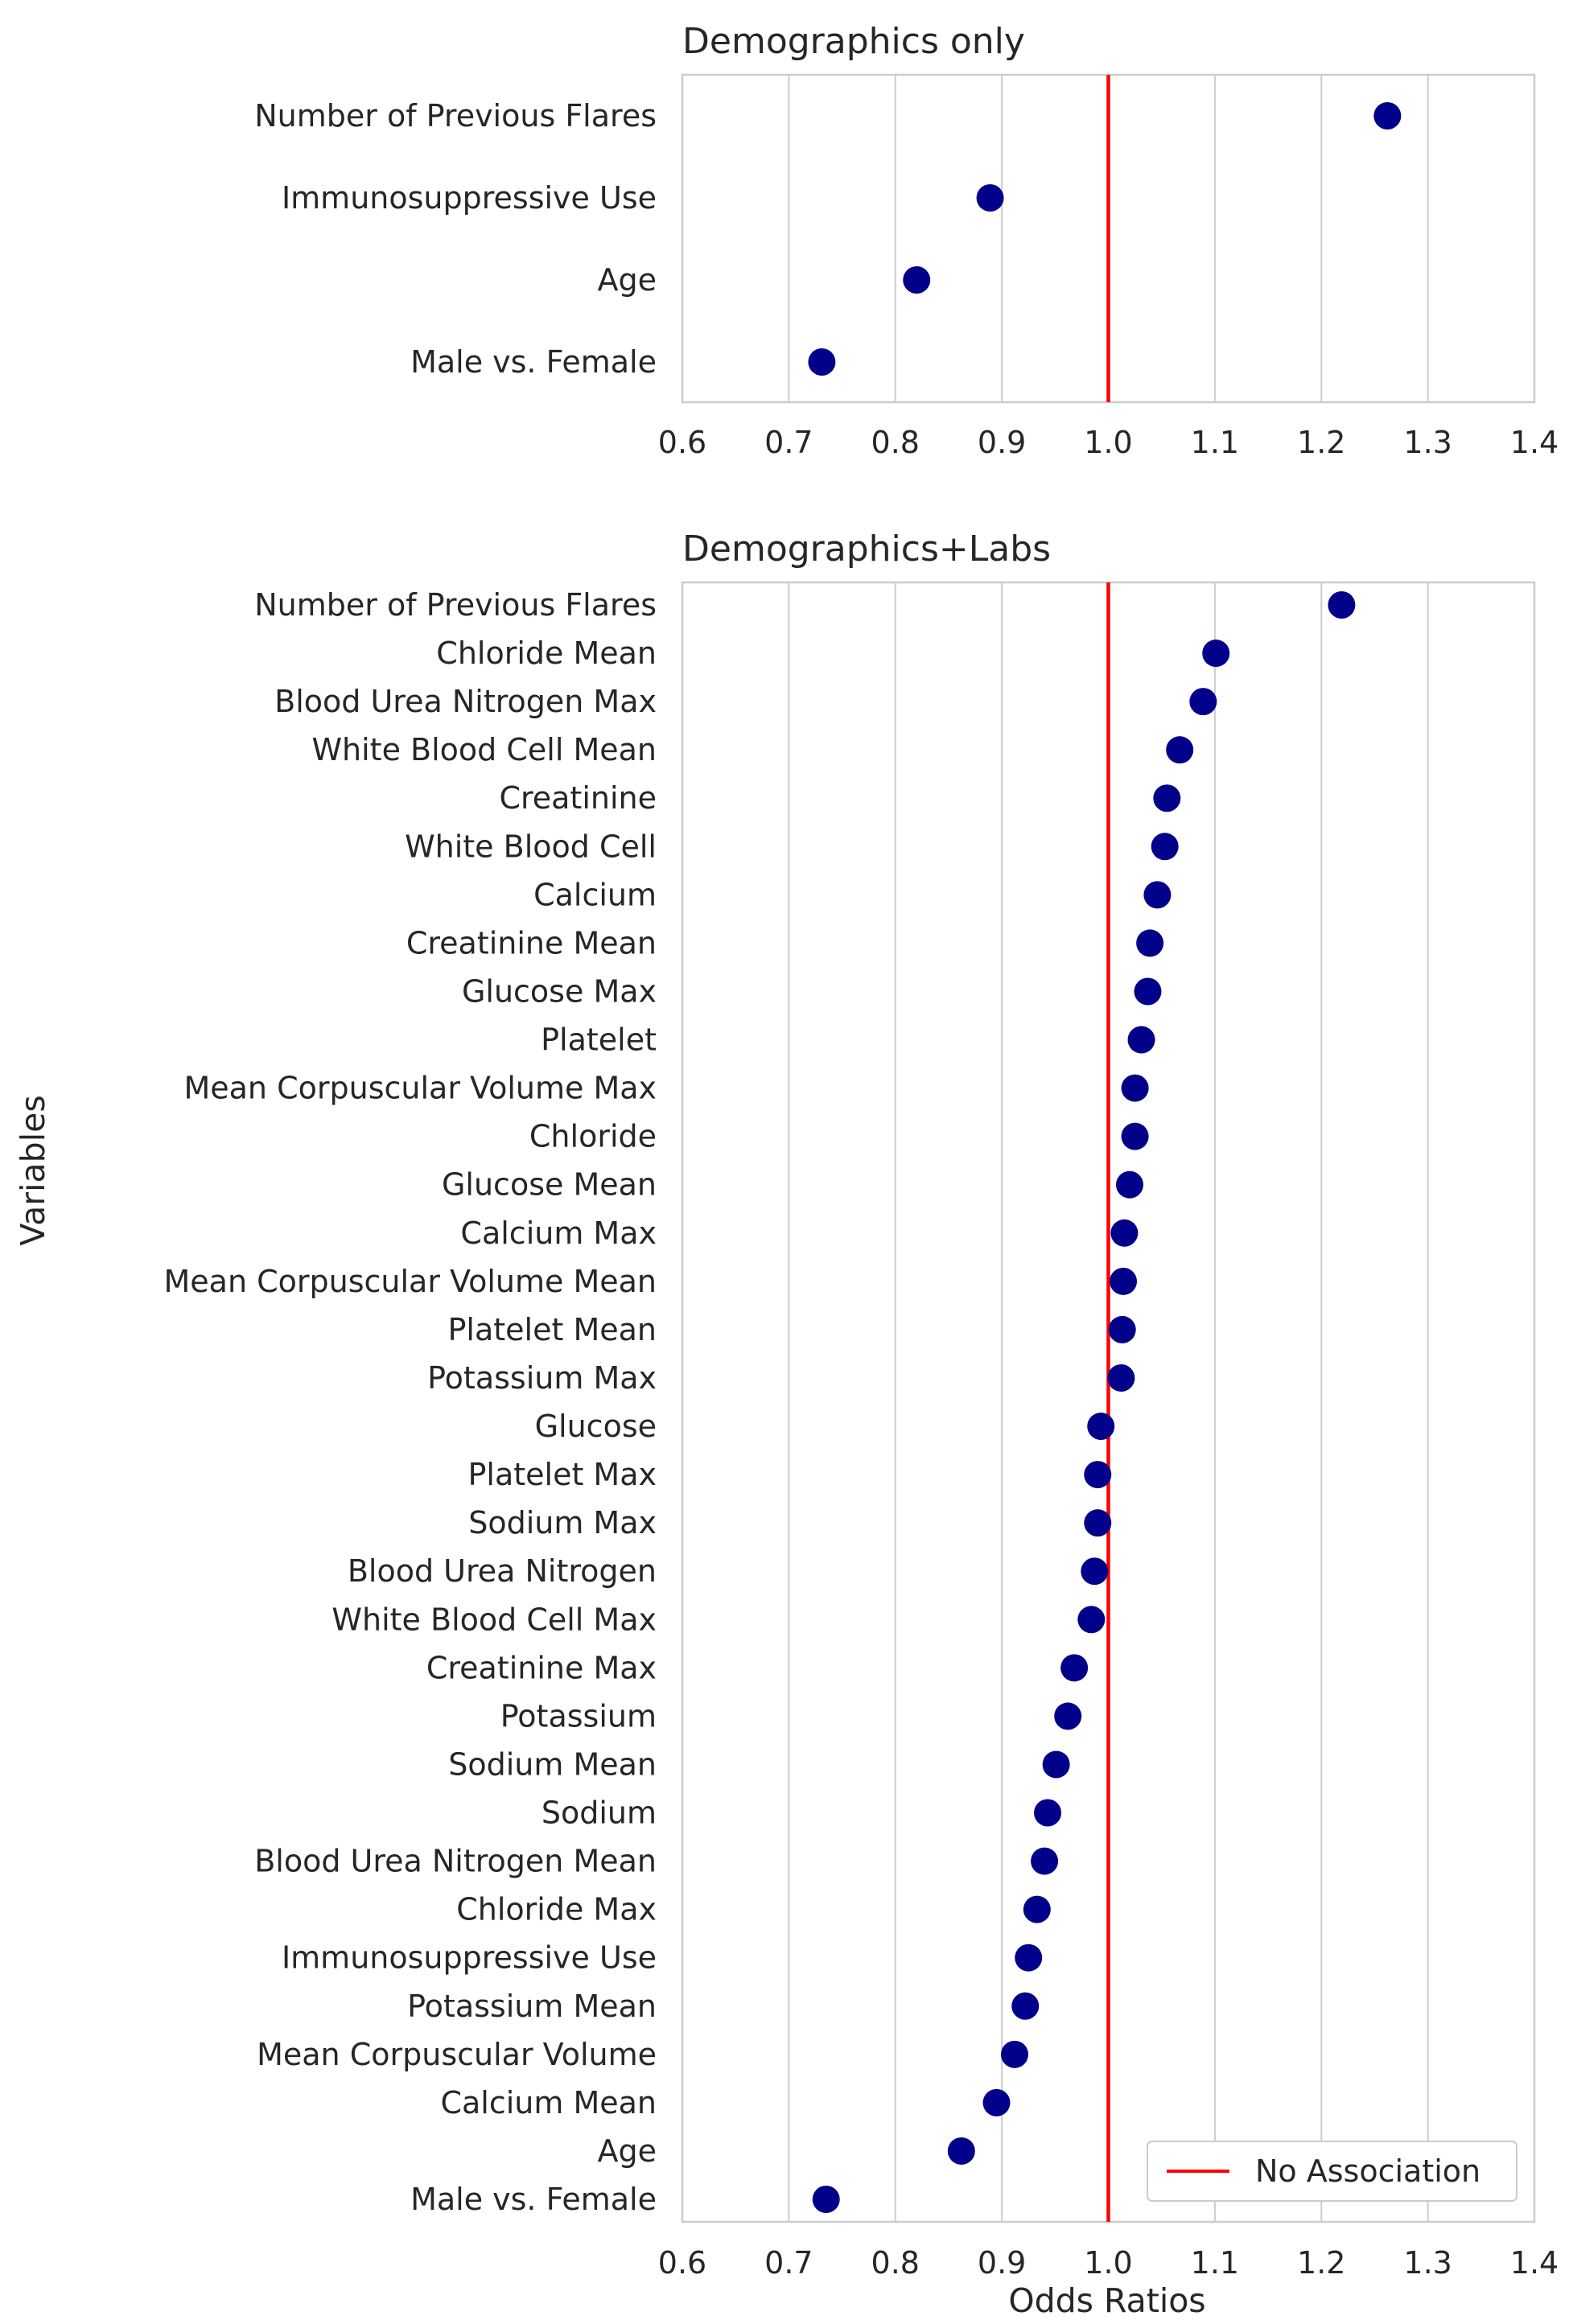 This screenshot has height=2324, width=1569. What do you see at coordinates (553, 1764) in the screenshot?
I see `category-label: Sodium Mean` at bounding box center [553, 1764].